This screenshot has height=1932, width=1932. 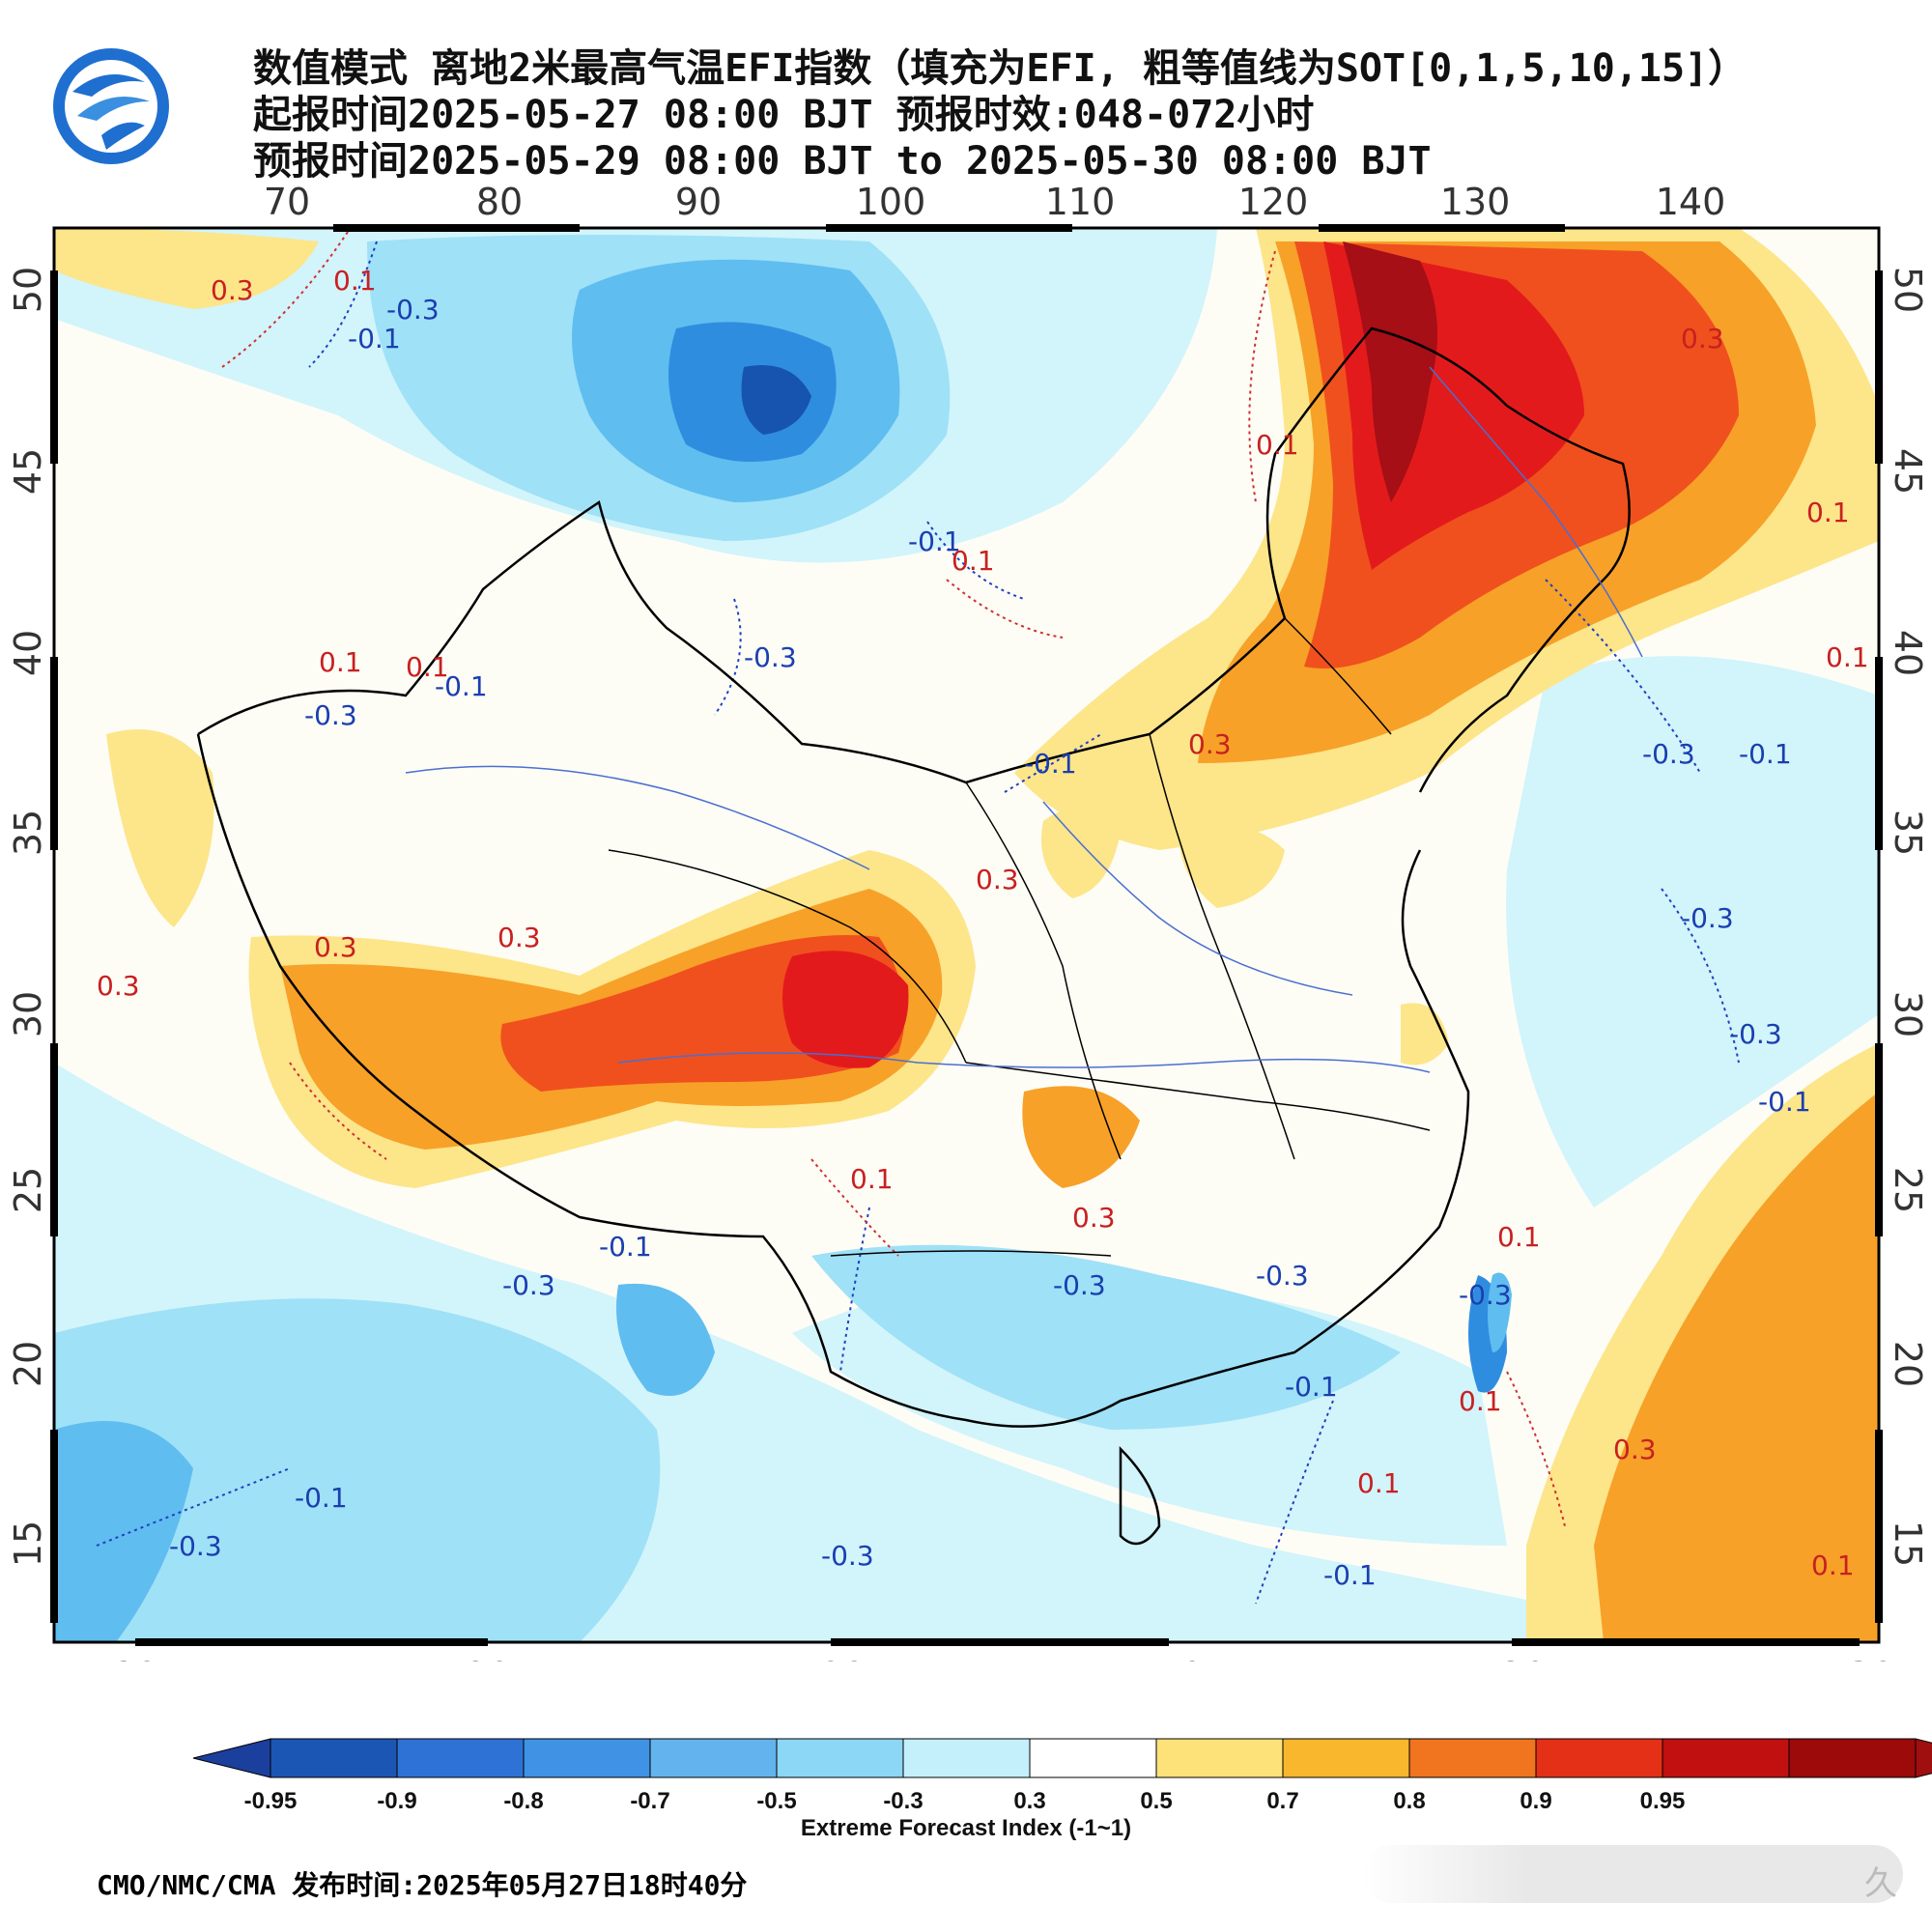 What do you see at coordinates (1860, 1658) in the screenshot?
I see `bottom-lon-label: 130` at bounding box center [1860, 1658].